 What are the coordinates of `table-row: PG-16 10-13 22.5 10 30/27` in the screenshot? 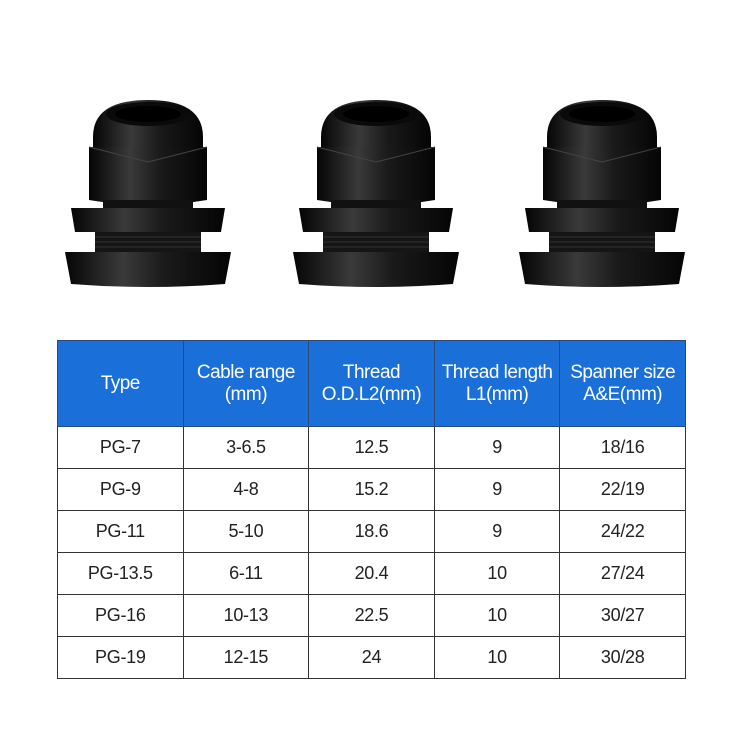 It's located at (371, 615).